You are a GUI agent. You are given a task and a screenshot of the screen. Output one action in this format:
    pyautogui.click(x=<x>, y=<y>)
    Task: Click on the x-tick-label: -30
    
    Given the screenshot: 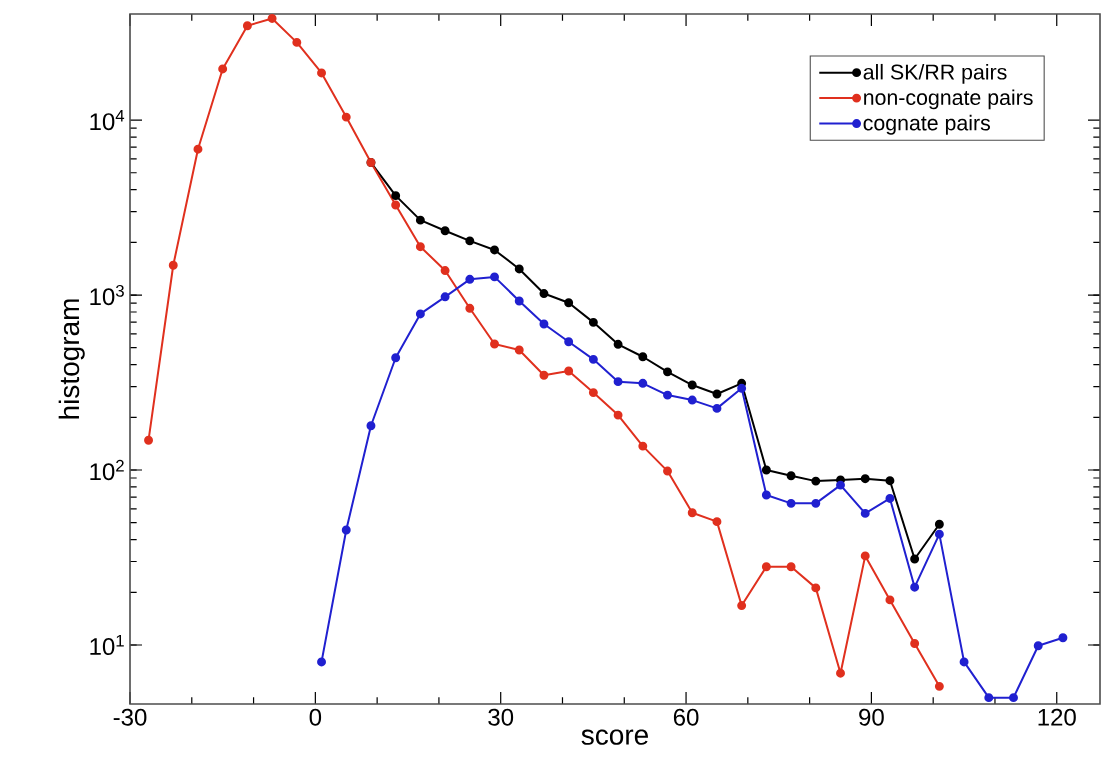 What is the action you would take?
    pyautogui.click(x=130, y=717)
    